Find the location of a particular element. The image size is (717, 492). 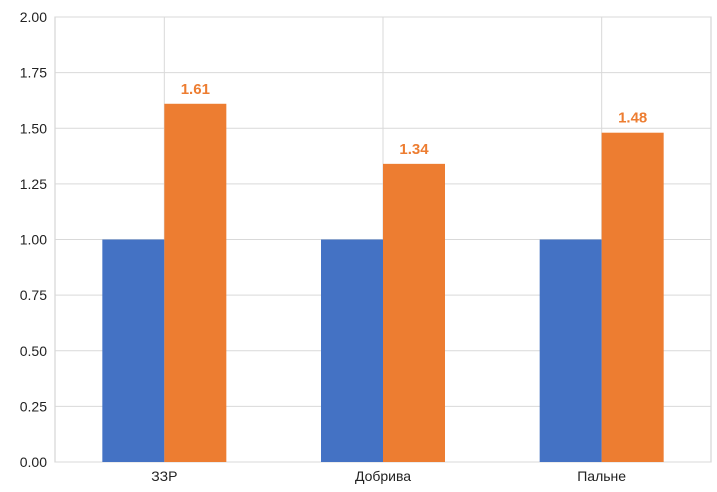

y-tick-label: 0.50 is located at coordinates (33, 351).